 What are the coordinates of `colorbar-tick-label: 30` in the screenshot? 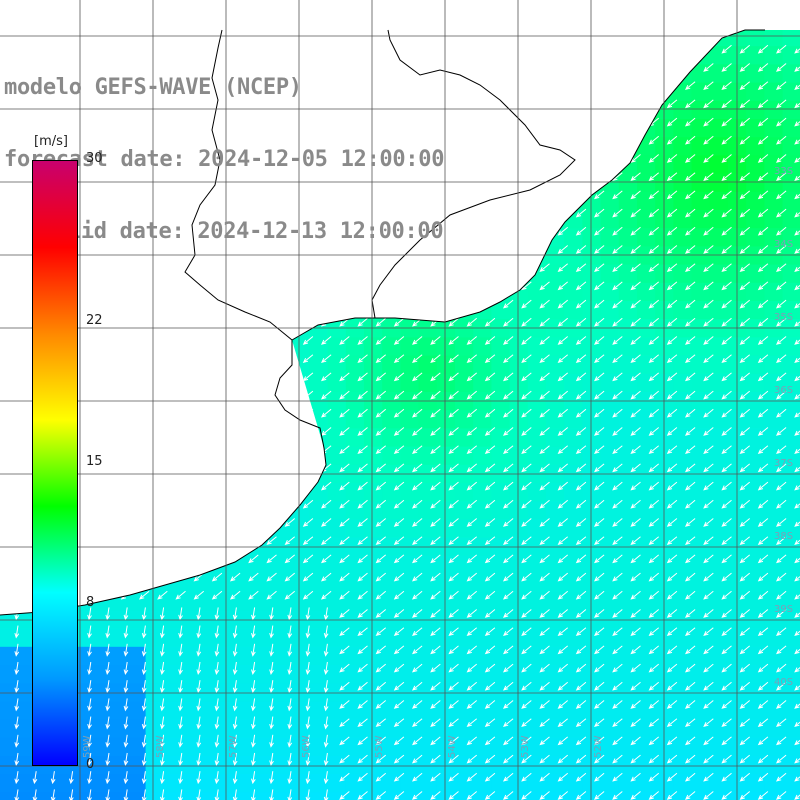 It's located at (94, 158).